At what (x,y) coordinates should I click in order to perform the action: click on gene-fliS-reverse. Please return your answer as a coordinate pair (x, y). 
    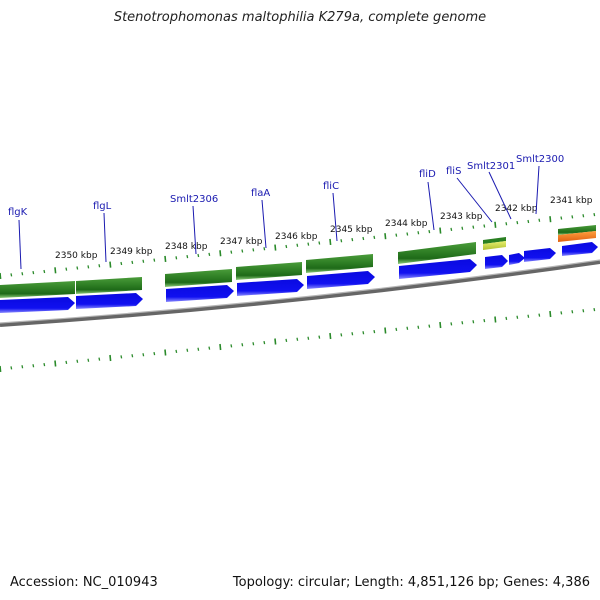
    Looking at the image, I should click on (496, 262).